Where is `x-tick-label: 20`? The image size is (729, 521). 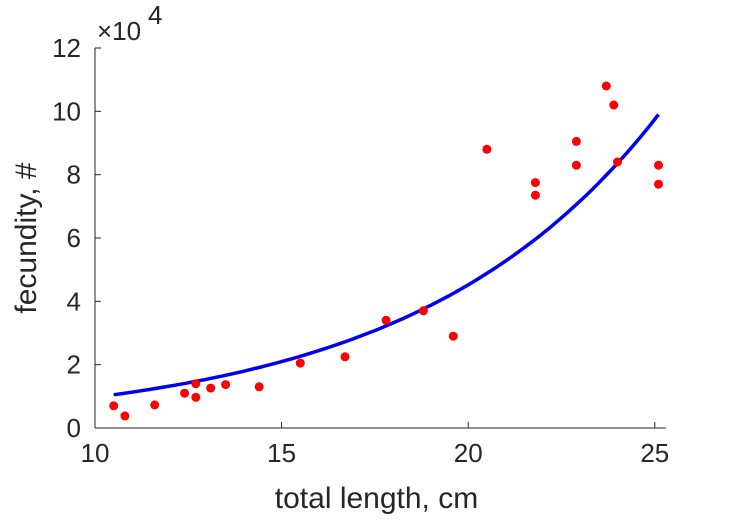 x-tick-label: 20 is located at coordinates (468, 453).